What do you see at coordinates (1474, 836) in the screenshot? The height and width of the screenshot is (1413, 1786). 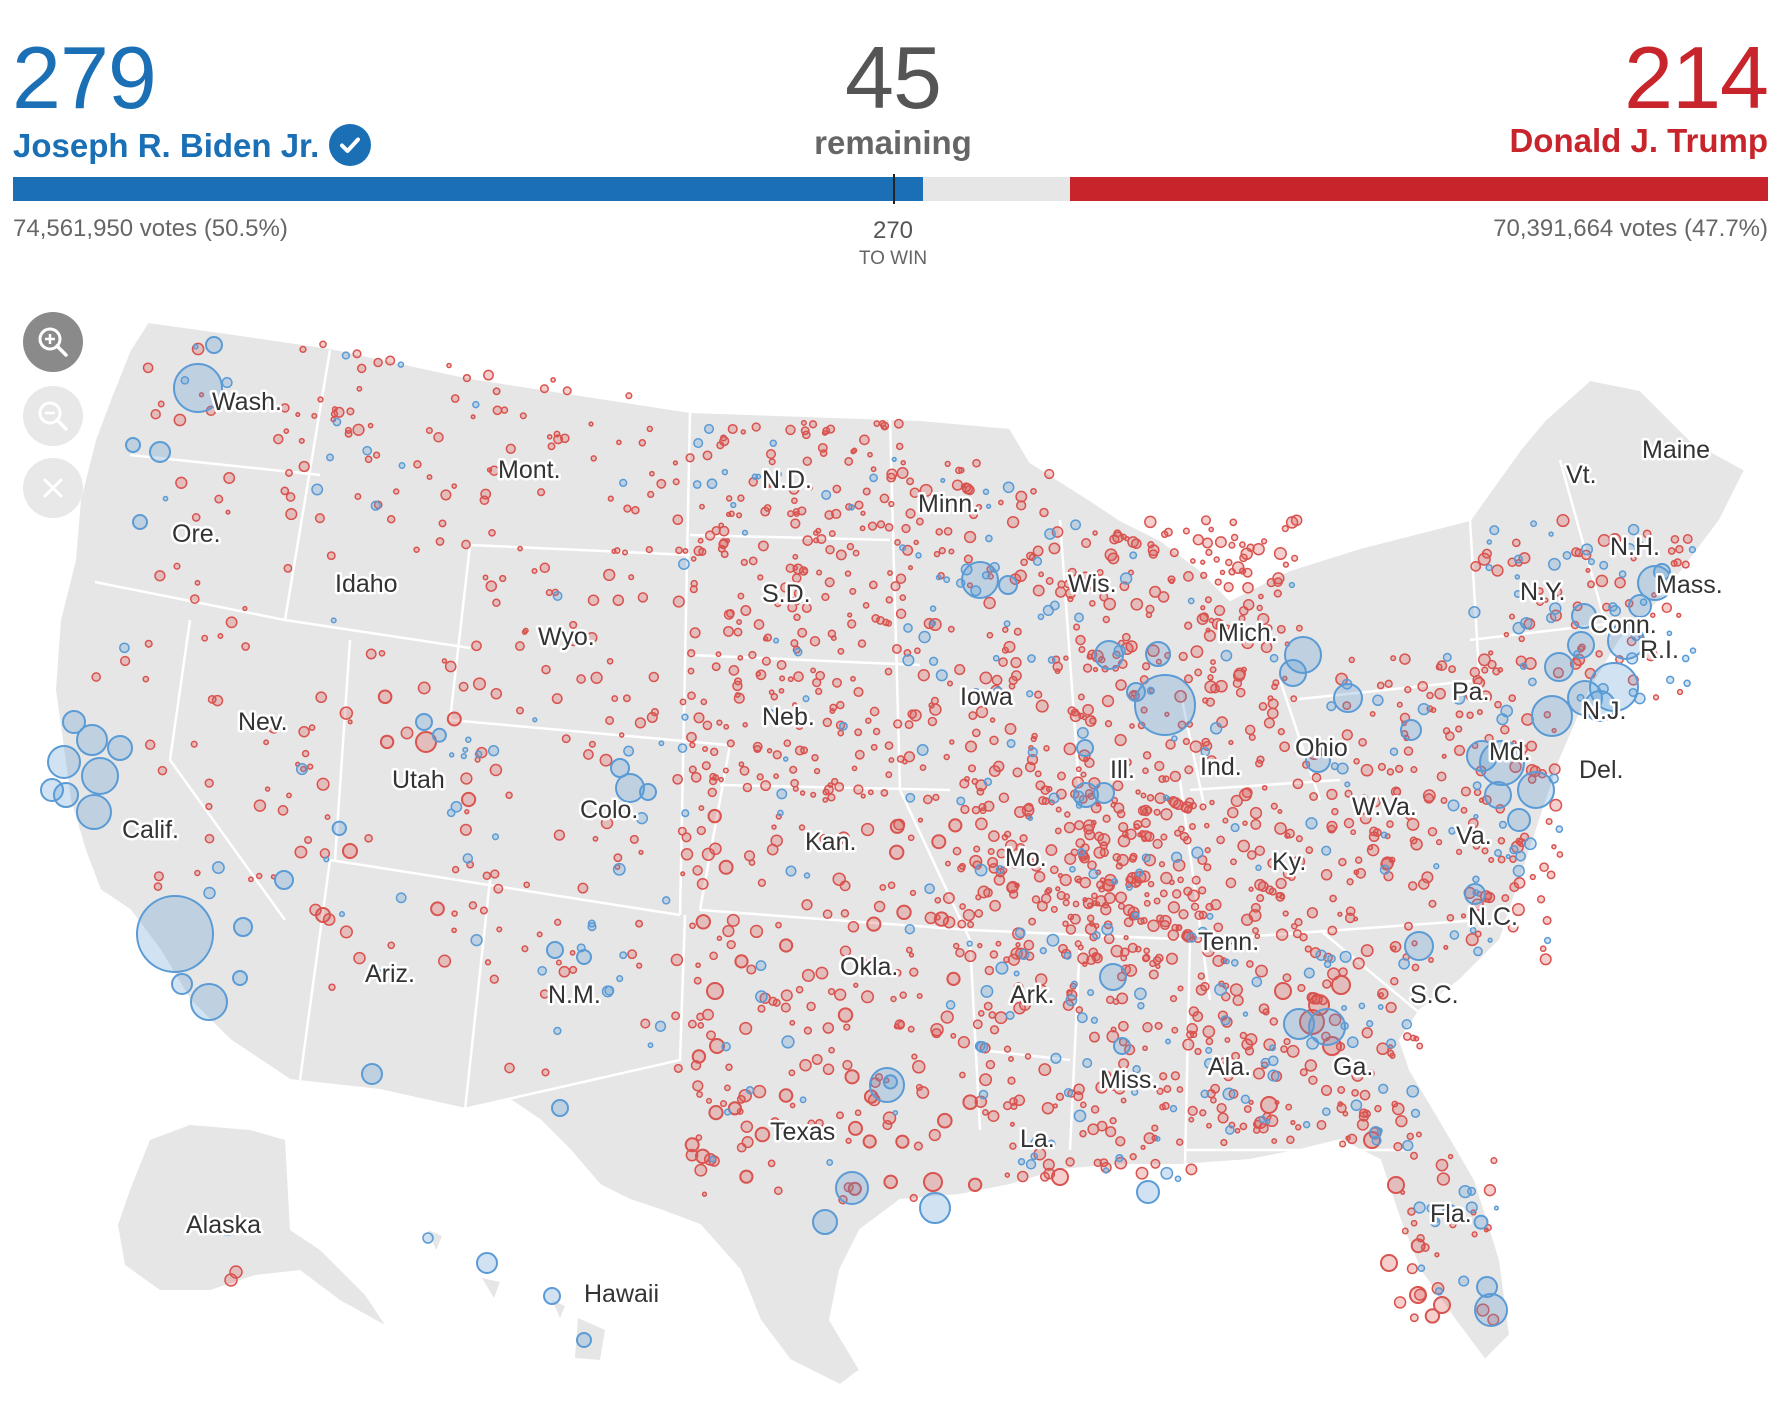 I see `state-label-va: Va.` at bounding box center [1474, 836].